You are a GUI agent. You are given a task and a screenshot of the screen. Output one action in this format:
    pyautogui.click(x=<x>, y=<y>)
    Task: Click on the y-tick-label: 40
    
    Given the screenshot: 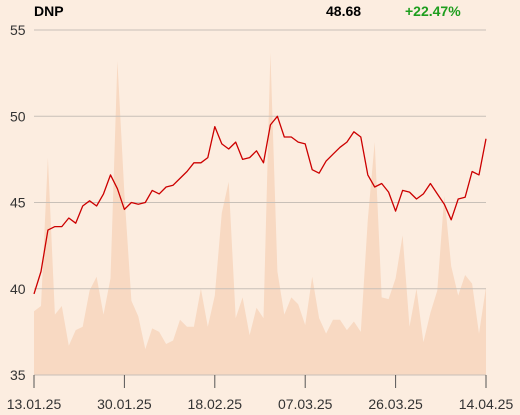 What is the action you would take?
    pyautogui.click(x=18, y=289)
    